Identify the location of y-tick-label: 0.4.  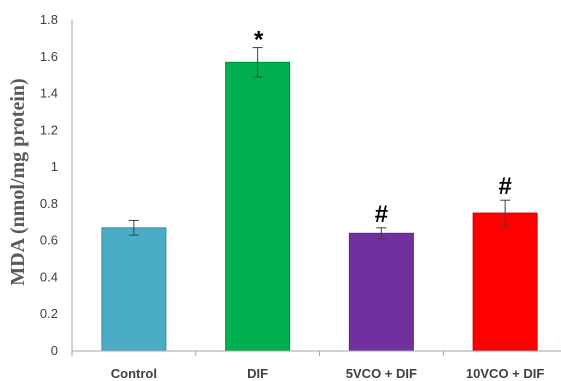
(49, 276).